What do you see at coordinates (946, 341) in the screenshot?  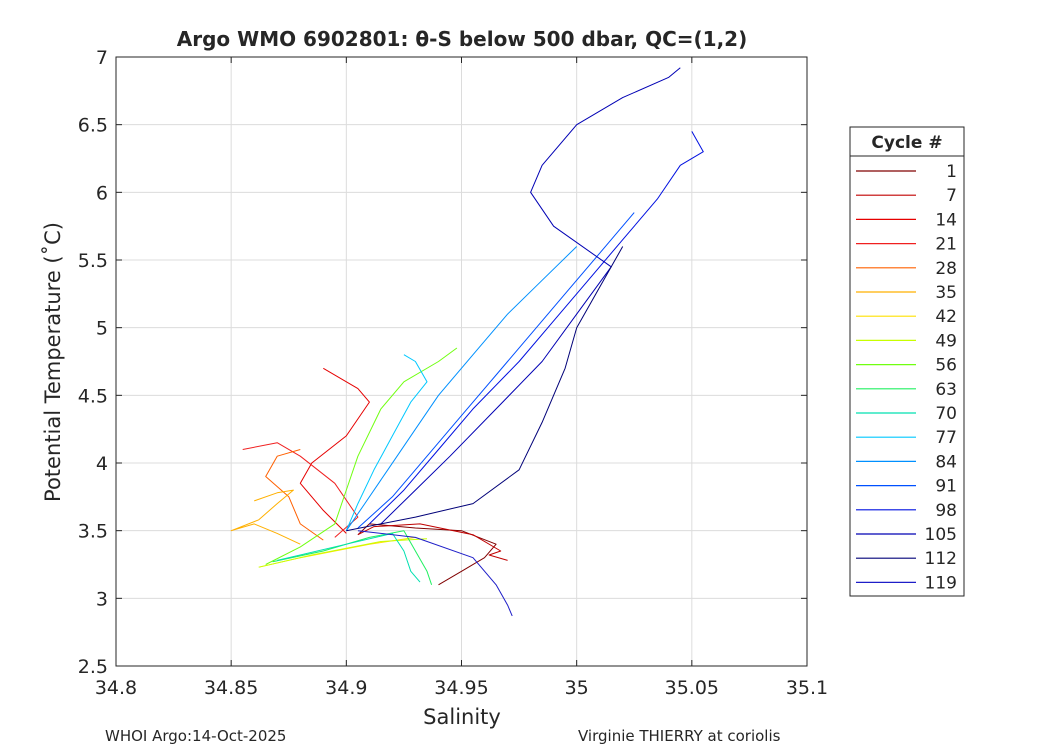 I see `legend-label: 49` at bounding box center [946, 341].